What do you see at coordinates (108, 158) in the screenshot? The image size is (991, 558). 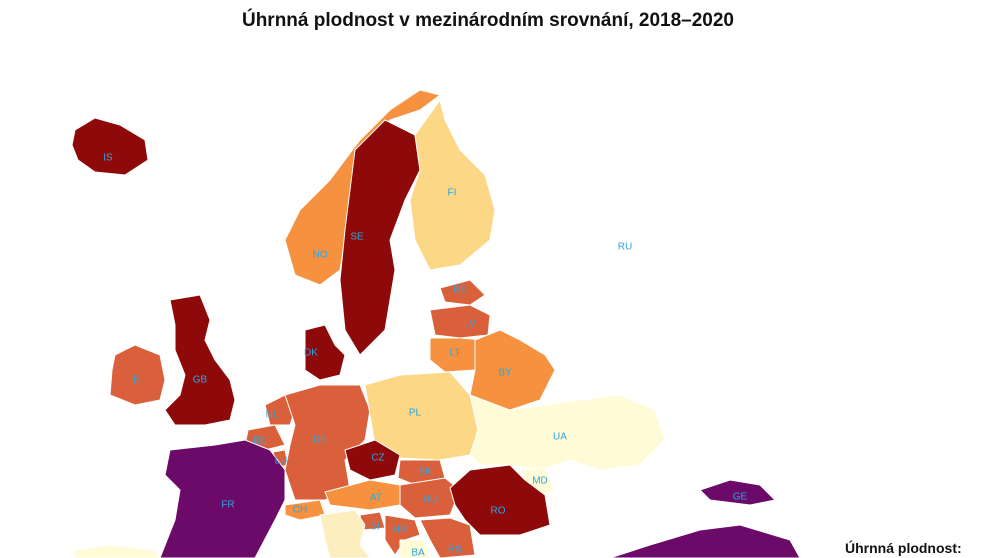 I see `country-code: IS` at bounding box center [108, 158].